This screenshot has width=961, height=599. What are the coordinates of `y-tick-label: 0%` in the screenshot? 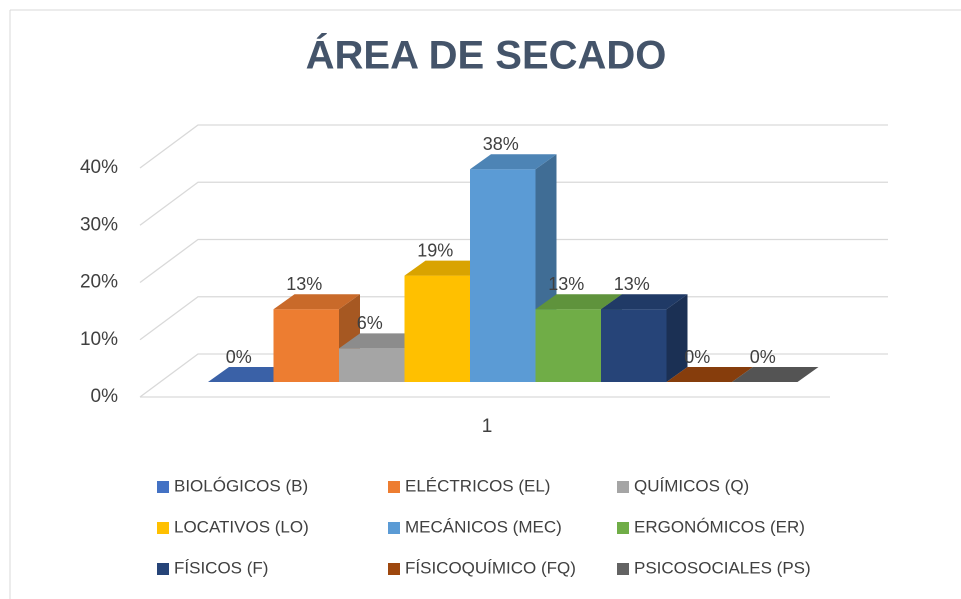 It's located at (105, 396).